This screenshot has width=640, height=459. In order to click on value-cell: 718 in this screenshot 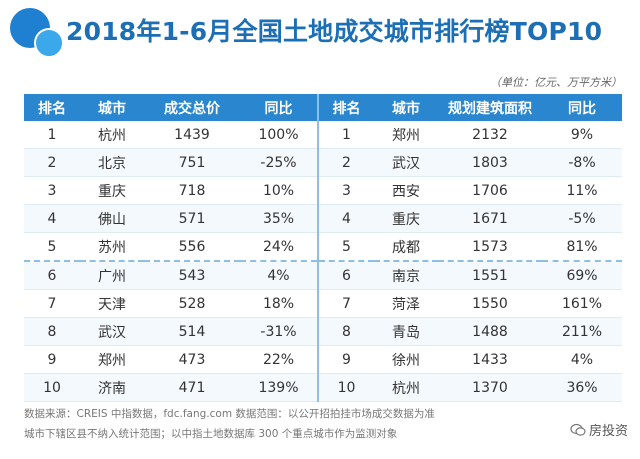, I will do `click(192, 190)`.